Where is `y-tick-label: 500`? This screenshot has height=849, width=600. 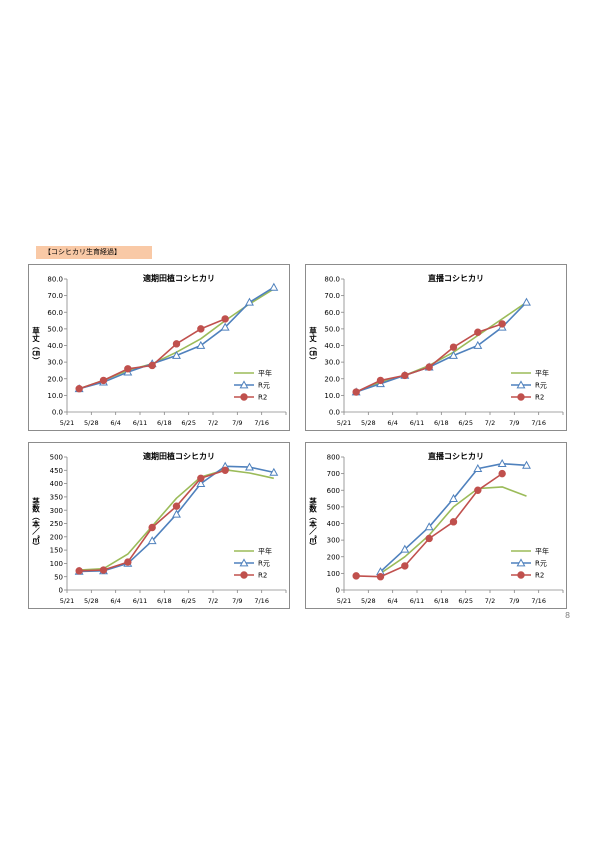 y-tick-label: 500 is located at coordinates (56, 458).